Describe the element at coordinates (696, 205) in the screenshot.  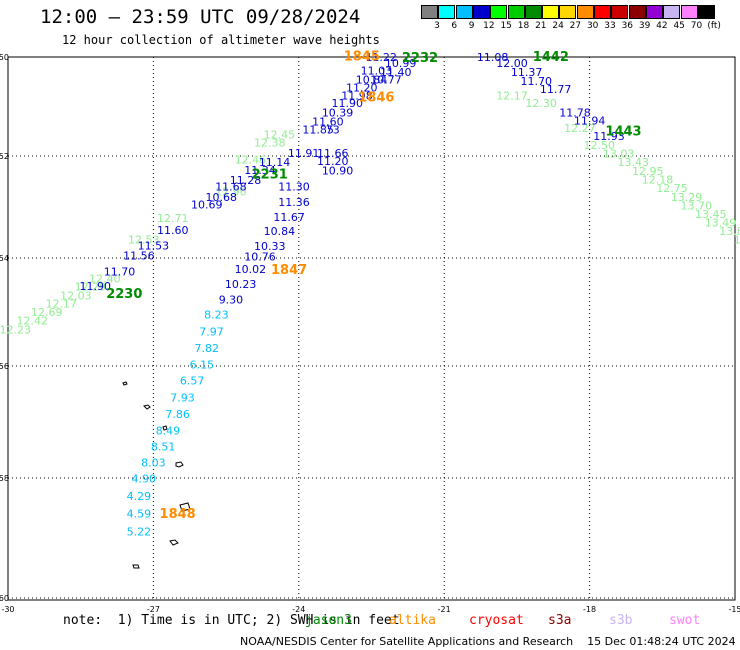
I see `wave-height-label: 13.70` at that location.